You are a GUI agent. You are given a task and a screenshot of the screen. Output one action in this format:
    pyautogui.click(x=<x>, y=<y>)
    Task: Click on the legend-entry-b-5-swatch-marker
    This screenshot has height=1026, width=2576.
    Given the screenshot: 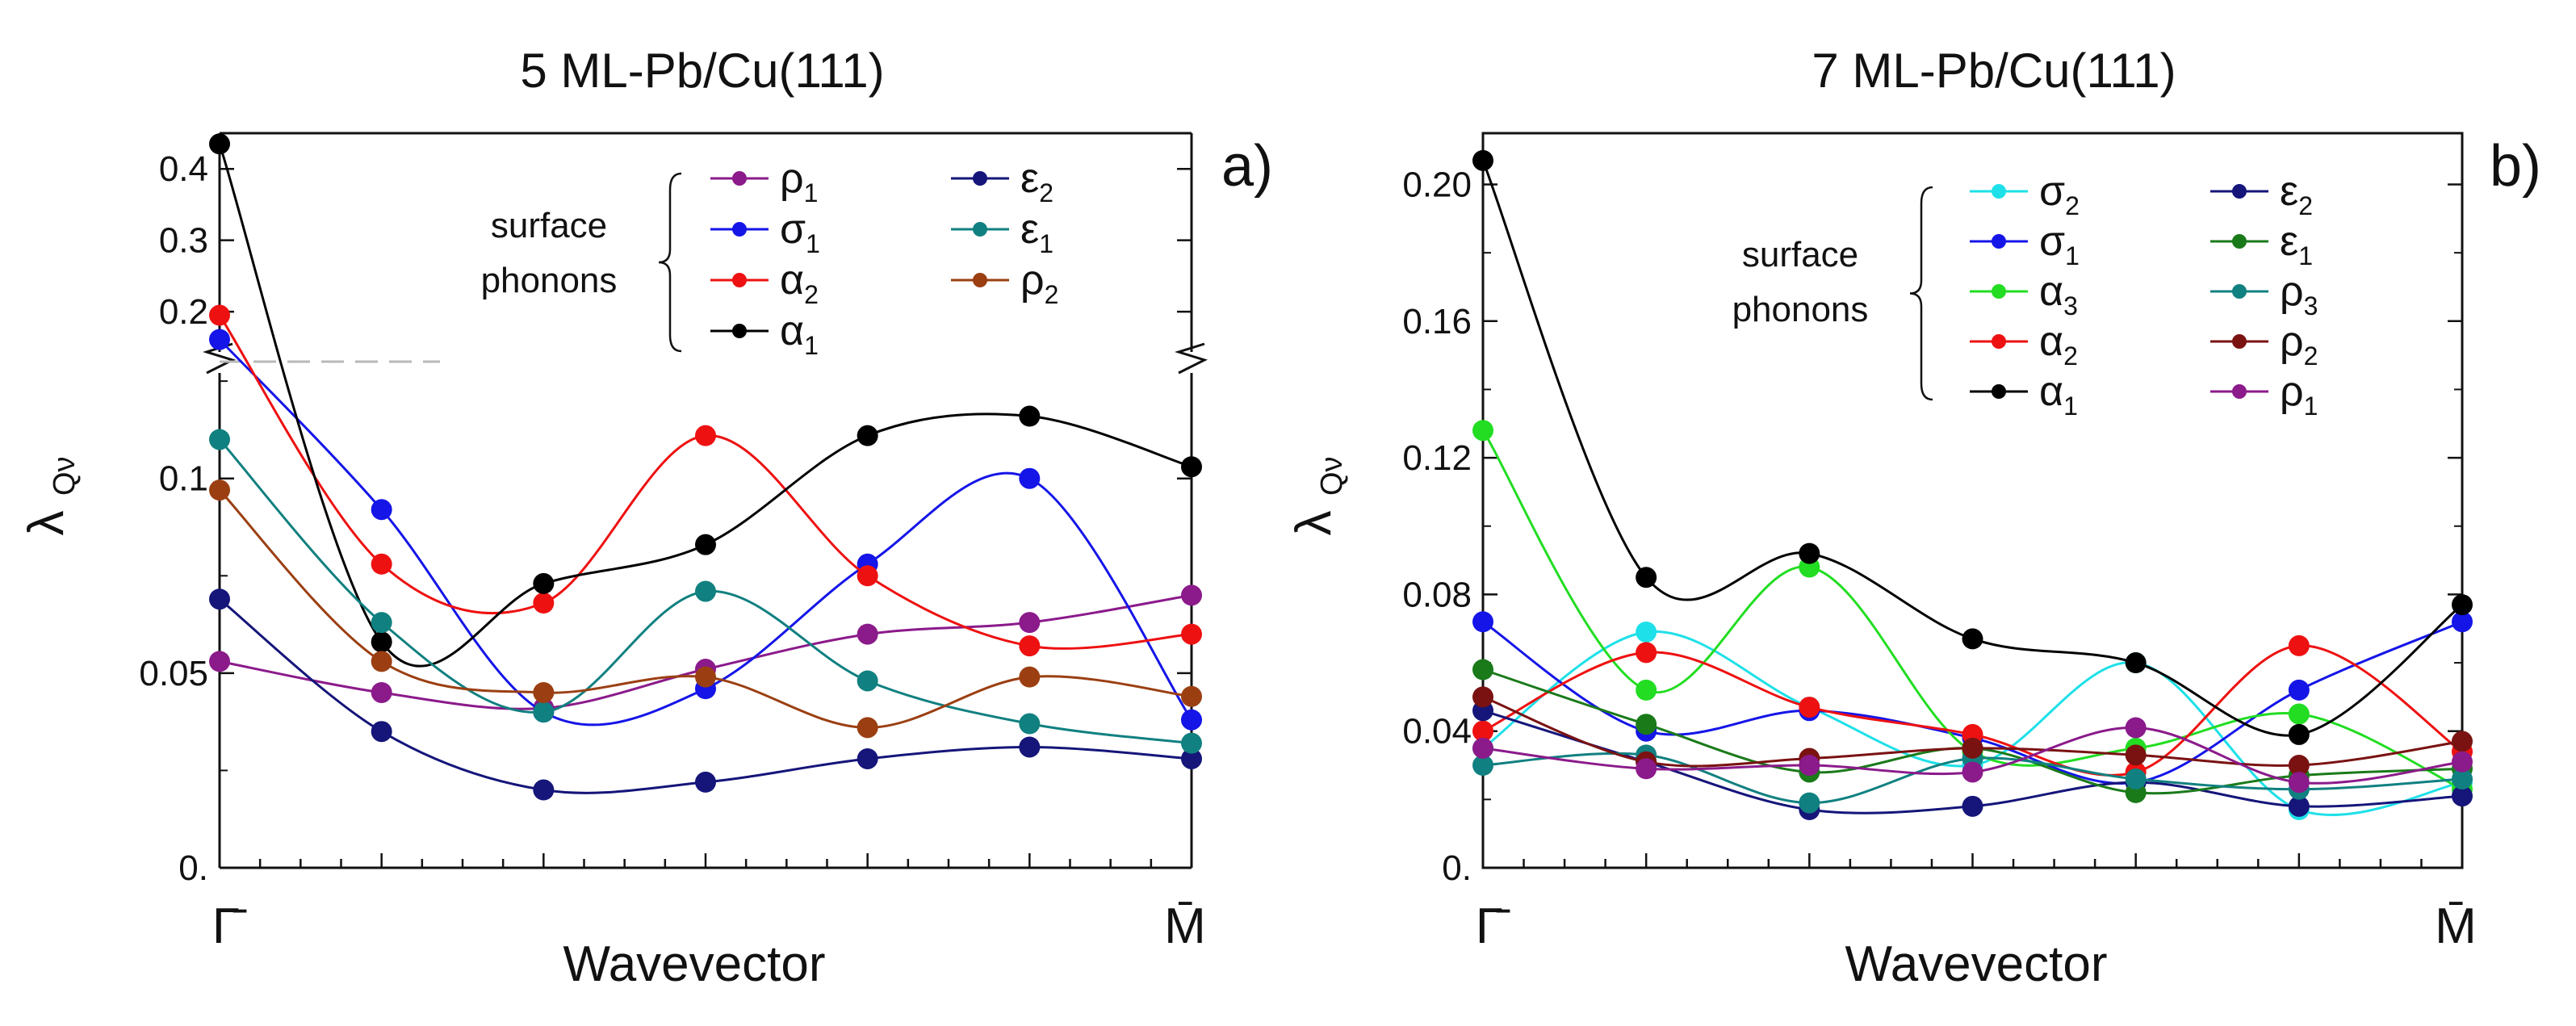 What is the action you would take?
    pyautogui.click(x=2239, y=191)
    